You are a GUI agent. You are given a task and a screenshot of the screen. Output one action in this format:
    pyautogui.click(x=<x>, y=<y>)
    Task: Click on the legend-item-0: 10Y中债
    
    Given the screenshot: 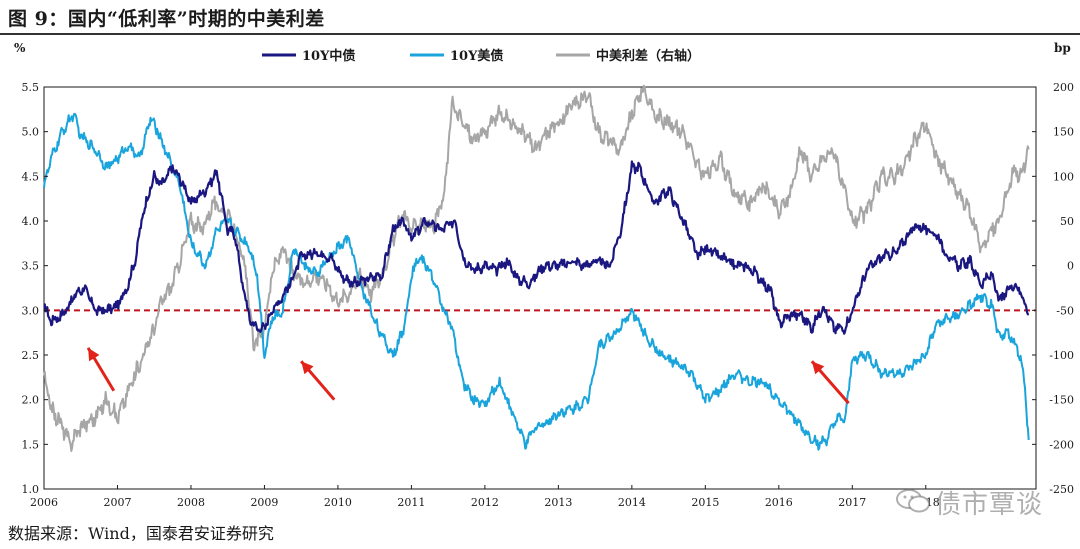 What is the action you would take?
    pyautogui.click(x=308, y=56)
    